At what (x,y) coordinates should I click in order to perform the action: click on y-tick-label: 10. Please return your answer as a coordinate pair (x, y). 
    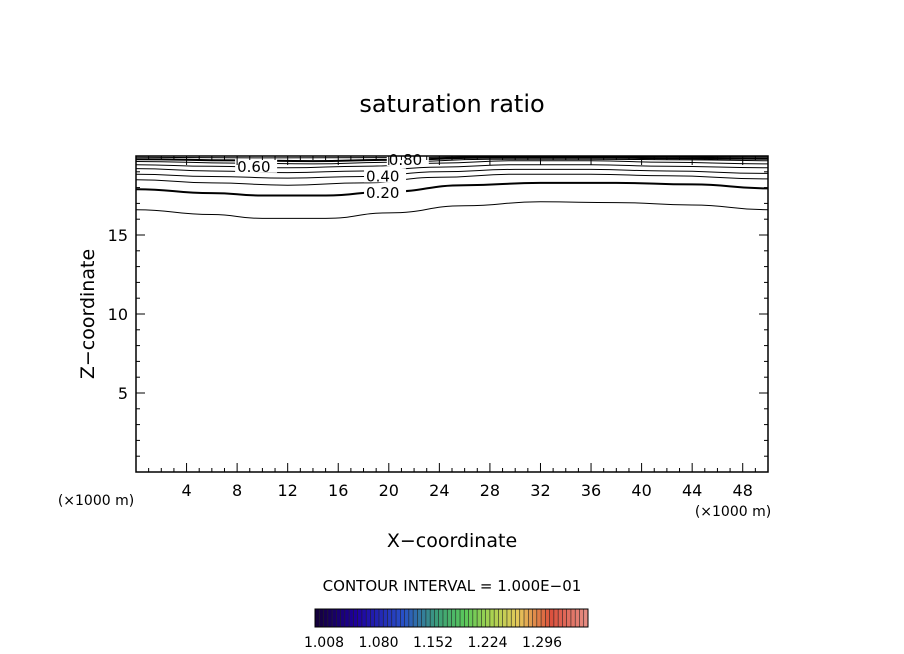
    Looking at the image, I should click on (118, 314).